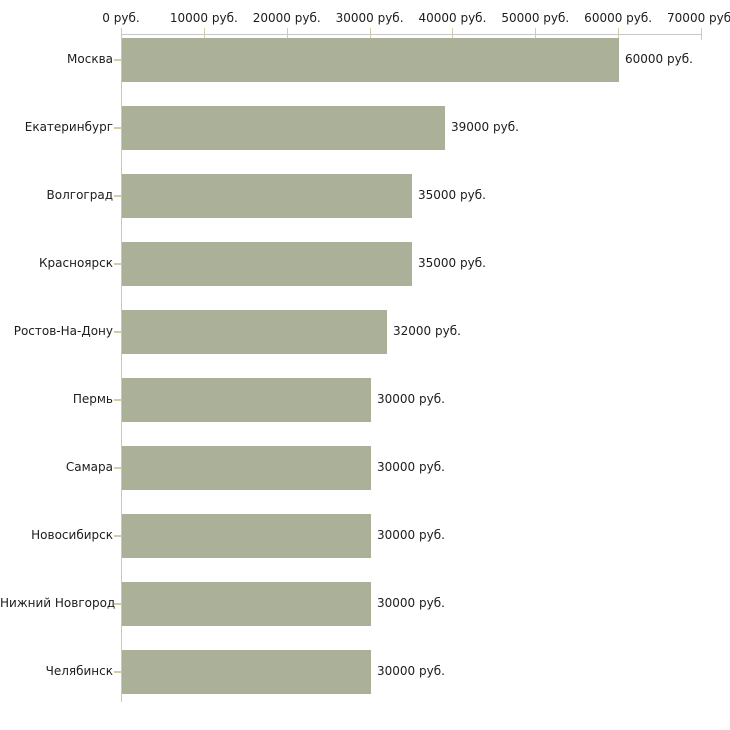  What do you see at coordinates (203, 18) in the screenshot?
I see `x-axis-tick-label: 10000 руб.` at bounding box center [203, 18].